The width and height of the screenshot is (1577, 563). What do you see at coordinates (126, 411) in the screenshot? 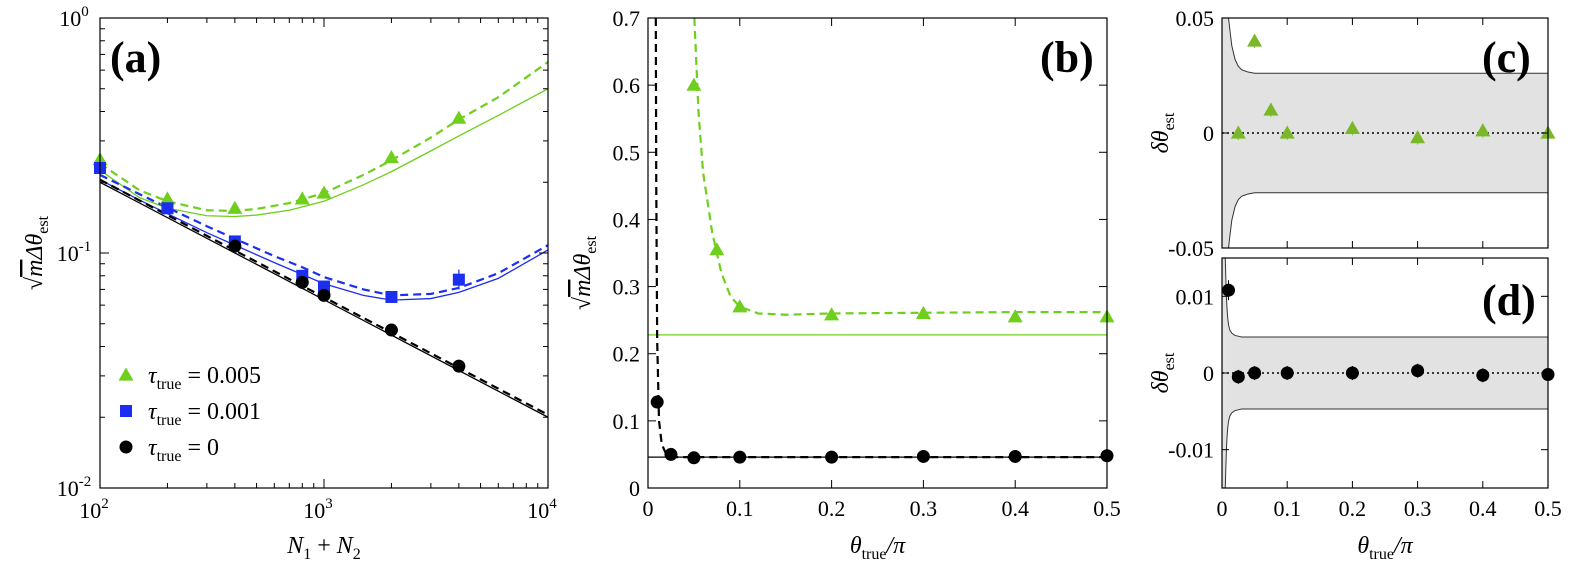
I see `legend-marker-blue` at bounding box center [126, 411].